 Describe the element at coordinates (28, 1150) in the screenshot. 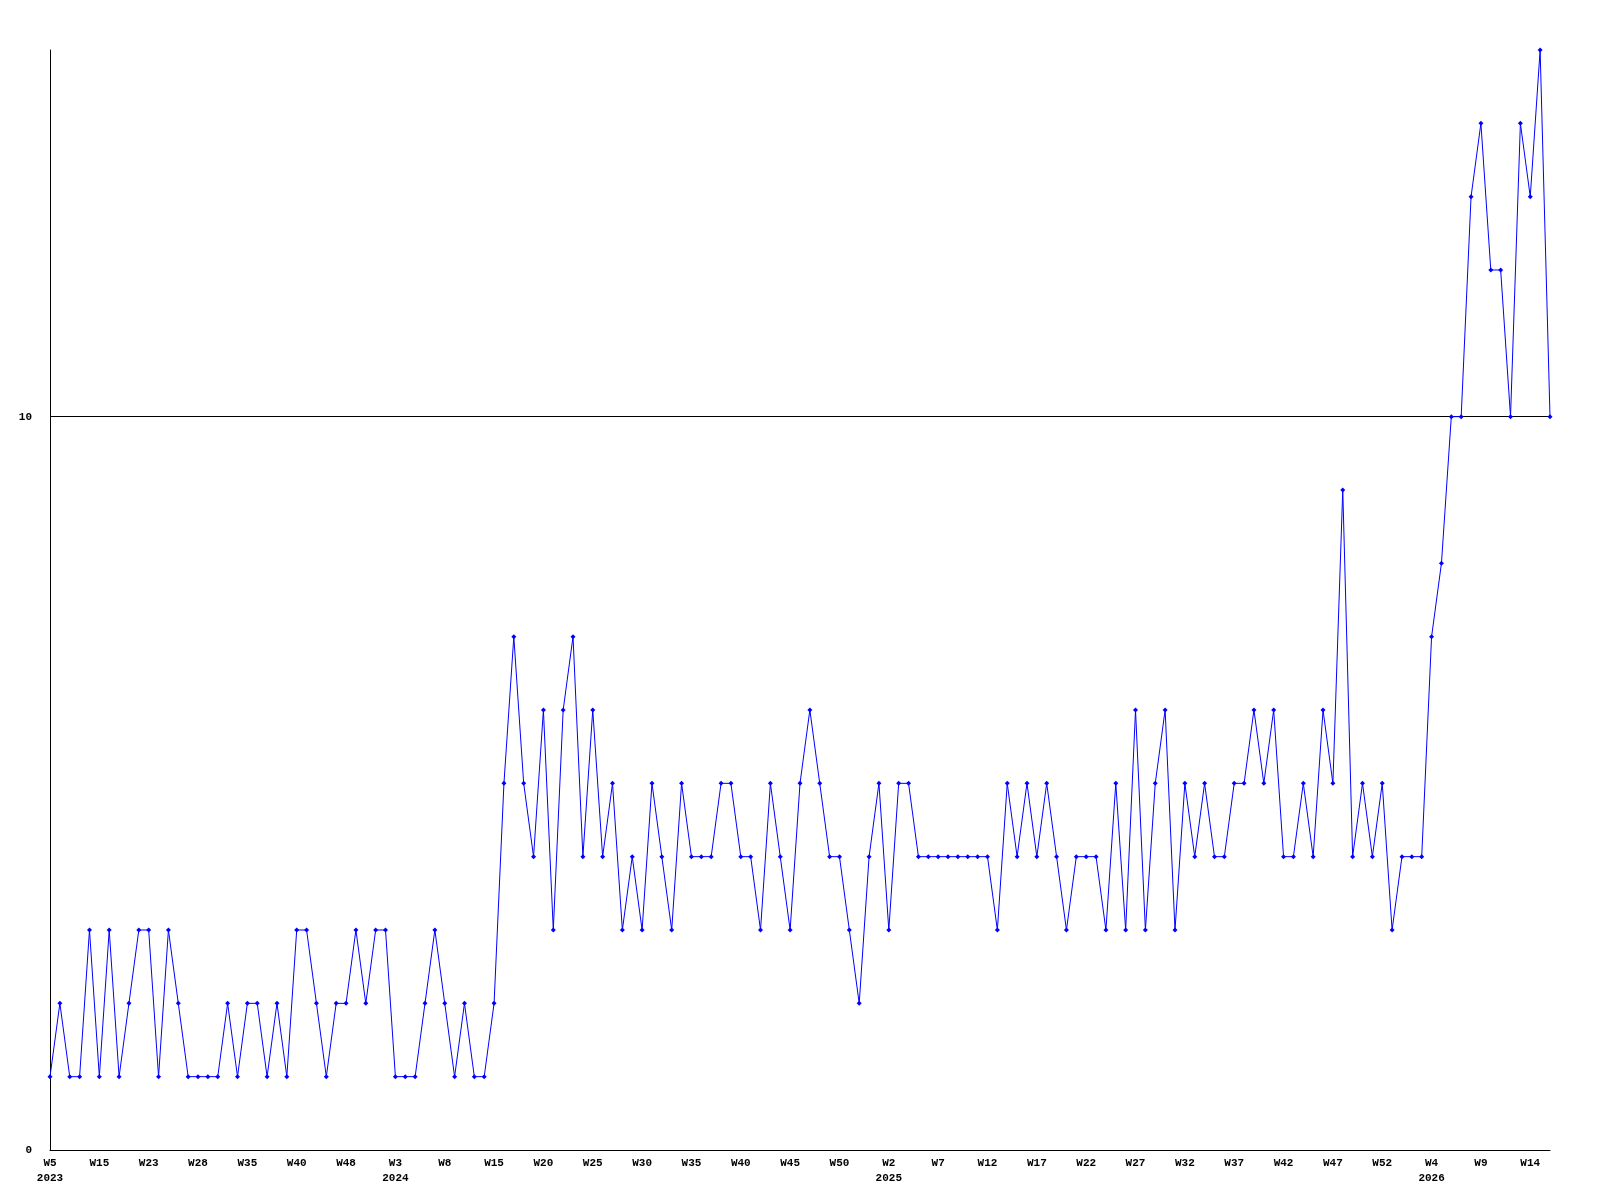

I see `y-tick-label: 0` at that location.